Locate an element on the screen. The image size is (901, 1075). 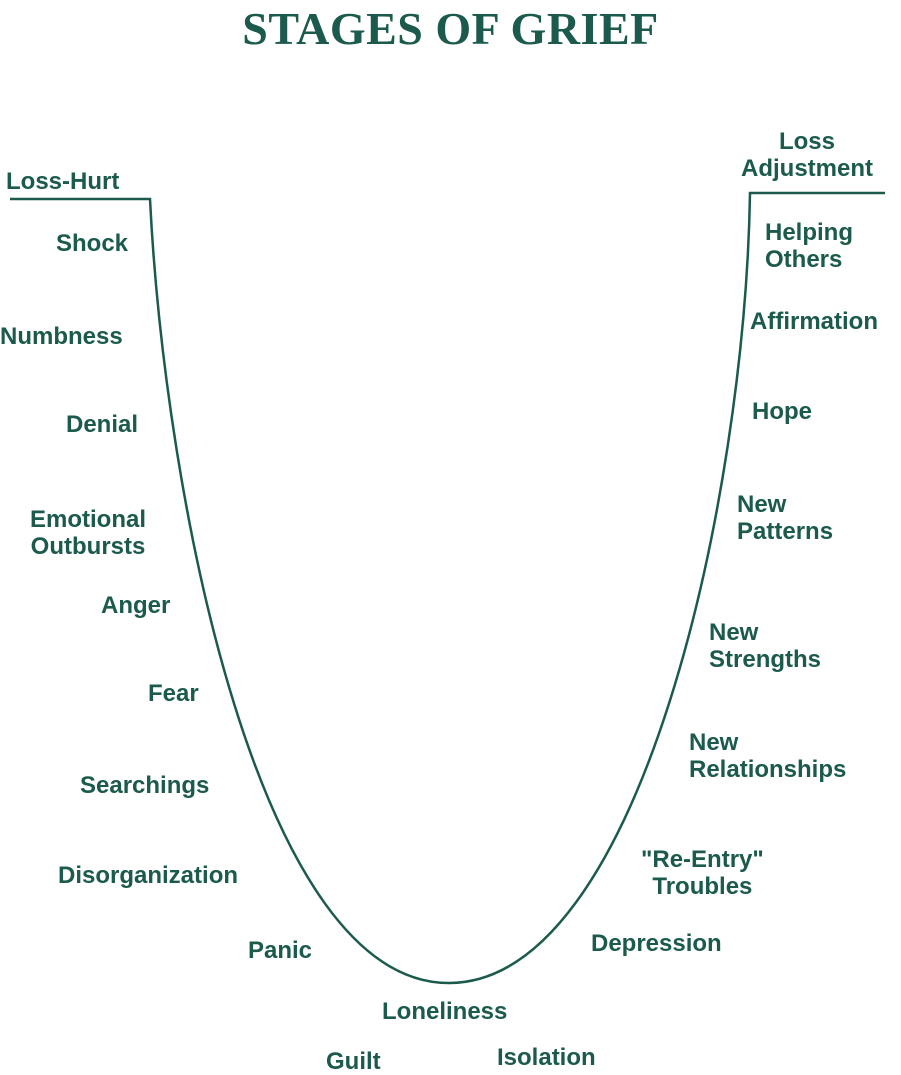
stage-numbness: Numbness is located at coordinates (61, 336).